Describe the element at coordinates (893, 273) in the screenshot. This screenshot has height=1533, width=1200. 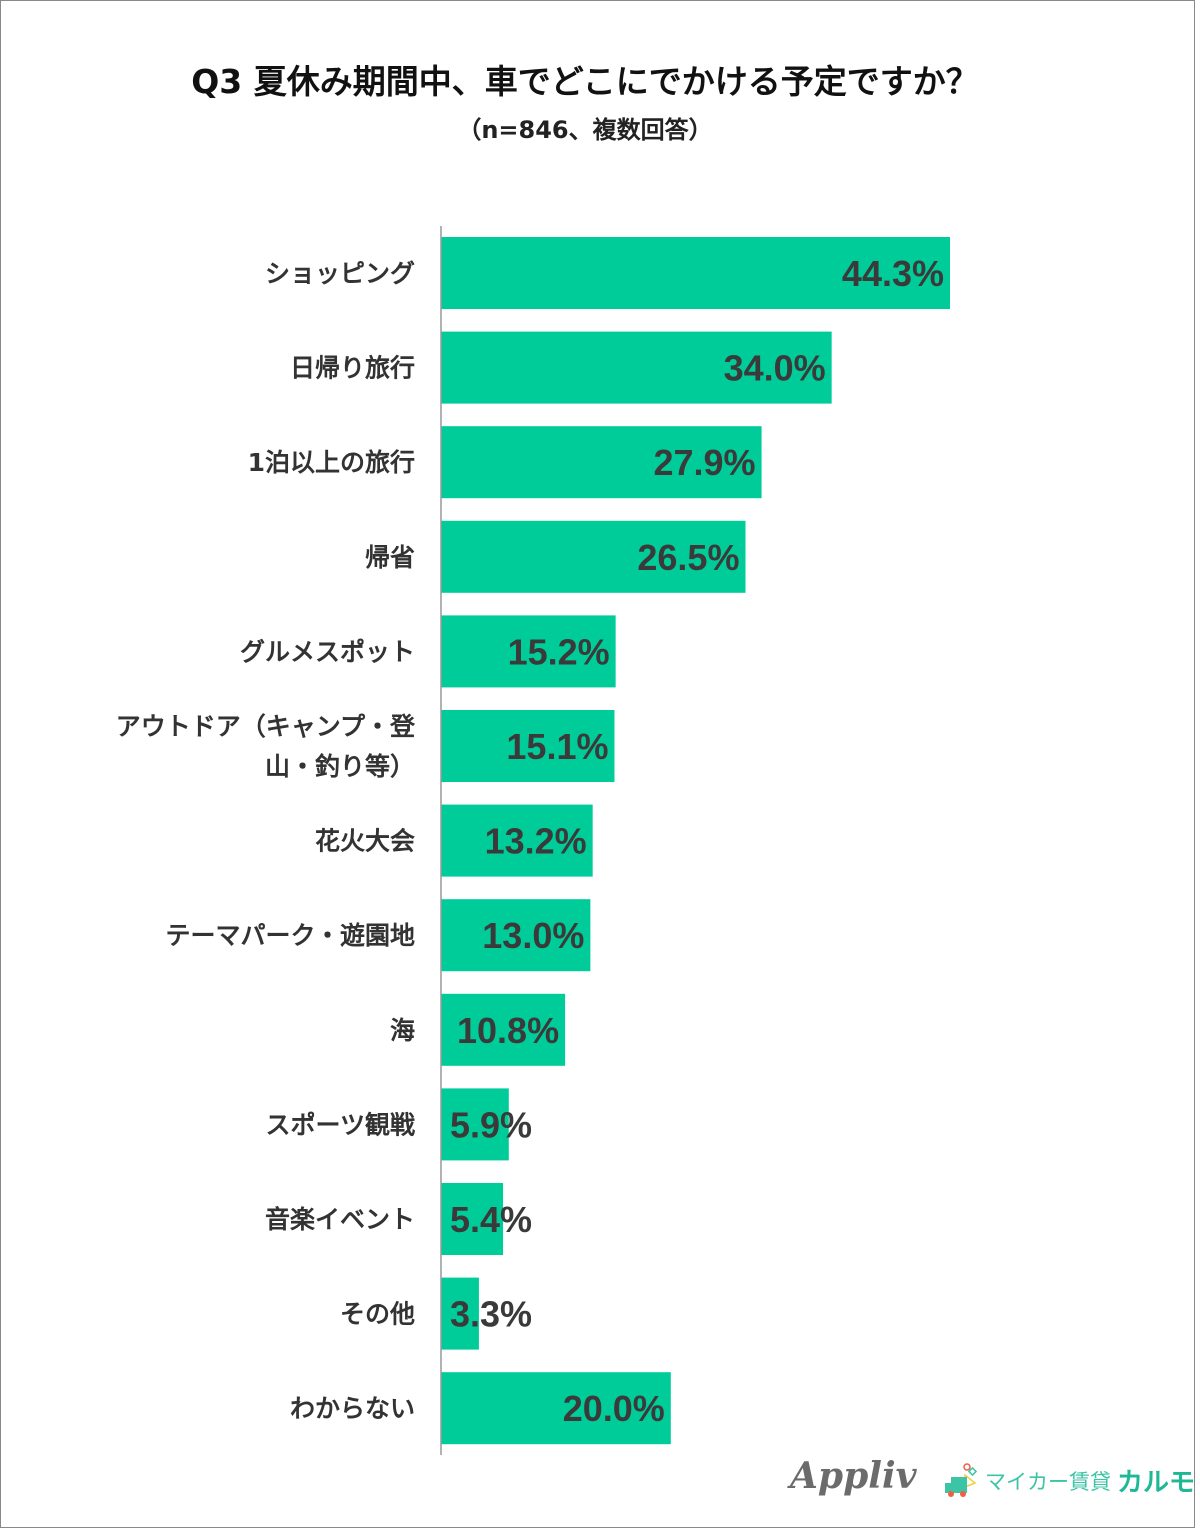
I see `value-label: 44.3%` at that location.